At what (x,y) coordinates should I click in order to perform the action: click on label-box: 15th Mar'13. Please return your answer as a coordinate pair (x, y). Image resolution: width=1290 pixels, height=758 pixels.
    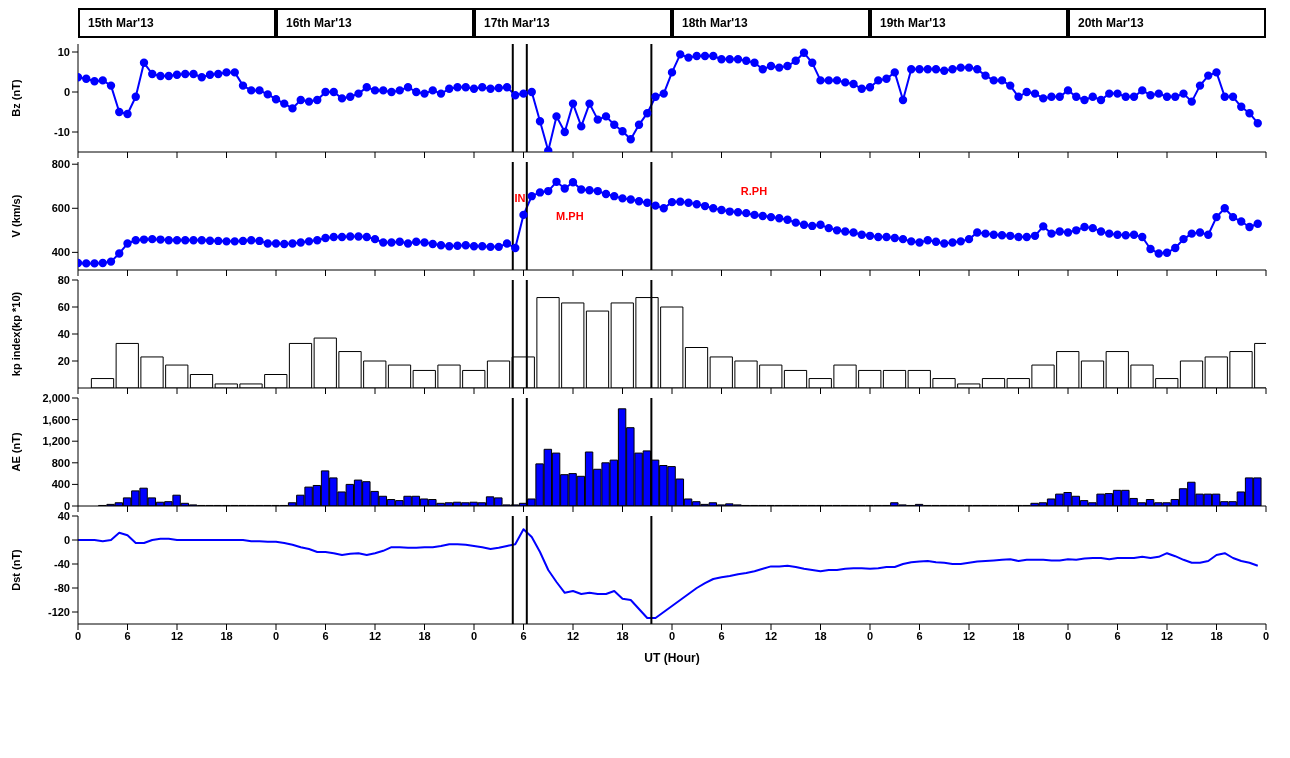
    Looking at the image, I should click on (177, 23).